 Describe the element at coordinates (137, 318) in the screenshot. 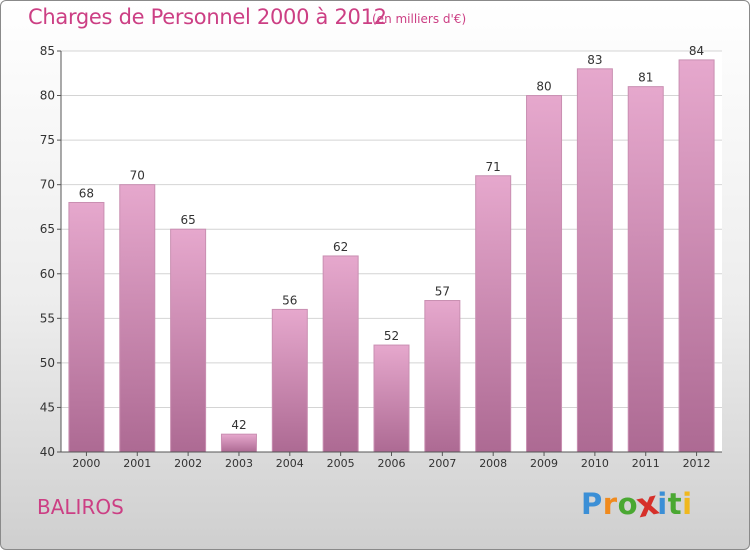

I see `bar-2001` at that location.